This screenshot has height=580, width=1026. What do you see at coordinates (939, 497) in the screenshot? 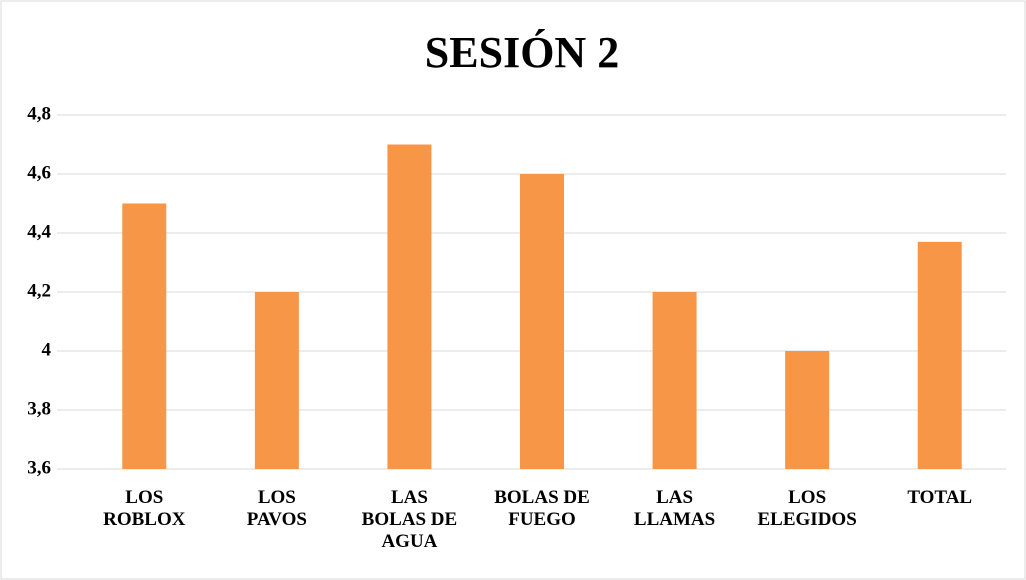
I see `x-tick-label: TOTAL` at bounding box center [939, 497].